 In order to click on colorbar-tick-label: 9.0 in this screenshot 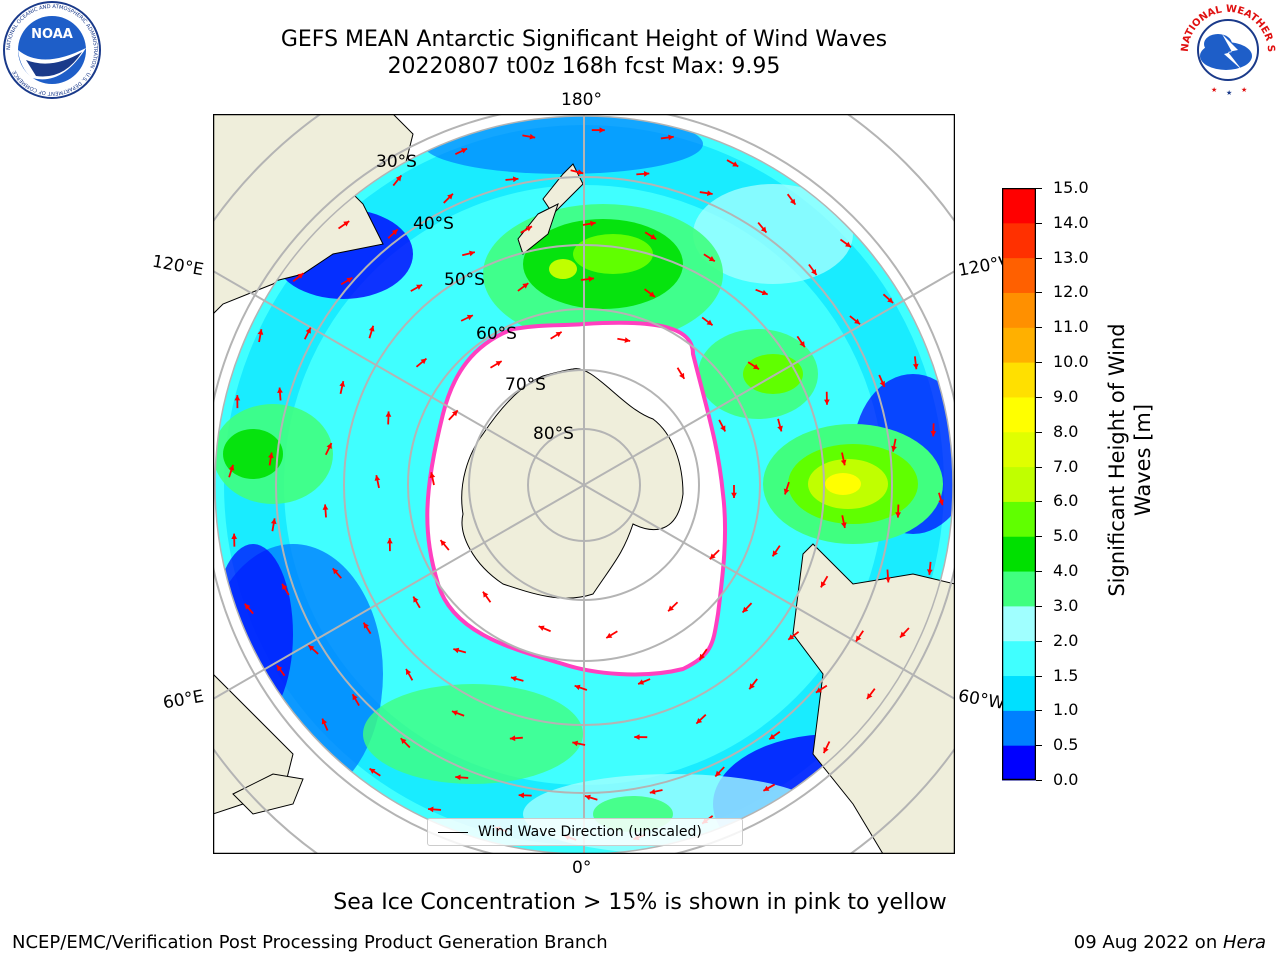, I will do `click(1066, 396)`.